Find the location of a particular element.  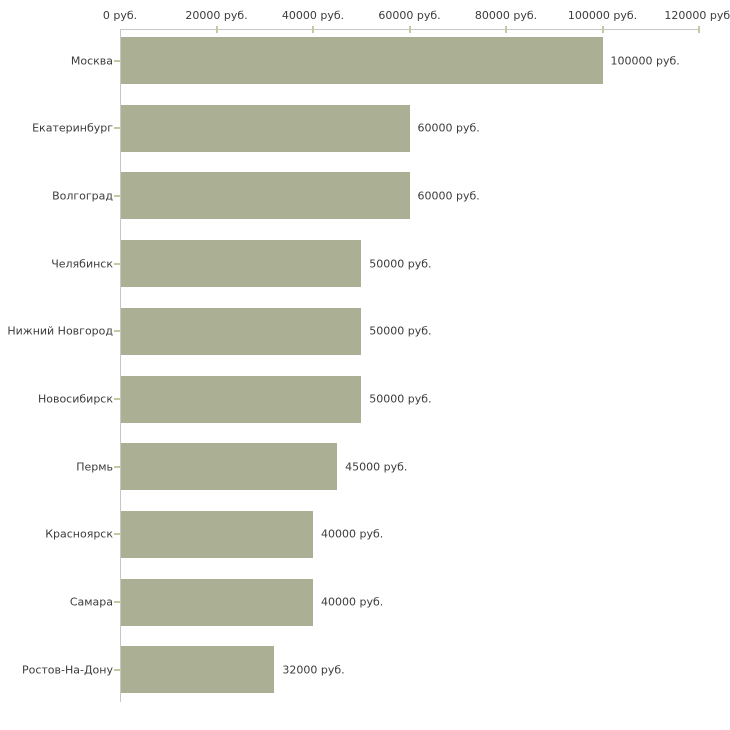

category-label: Екатеринбург is located at coordinates (72, 128).